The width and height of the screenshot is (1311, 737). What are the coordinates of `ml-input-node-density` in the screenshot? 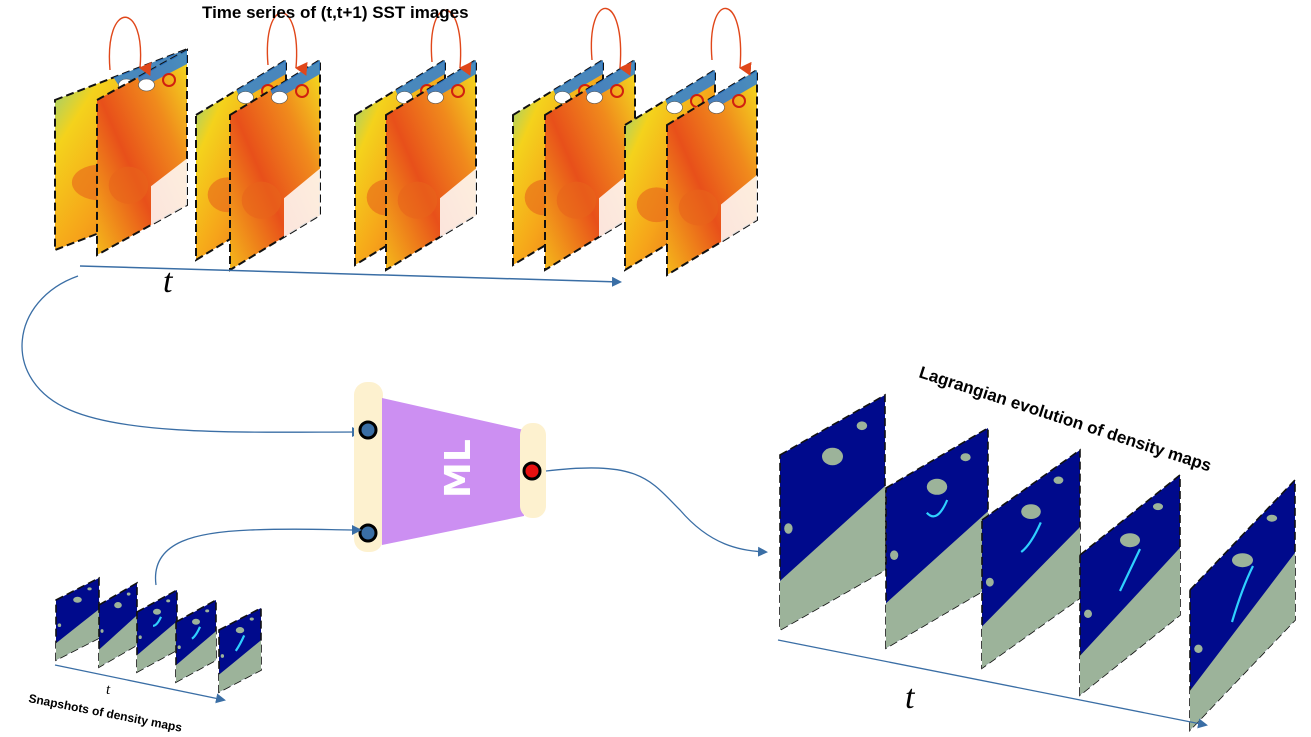 It's located at (368, 533).